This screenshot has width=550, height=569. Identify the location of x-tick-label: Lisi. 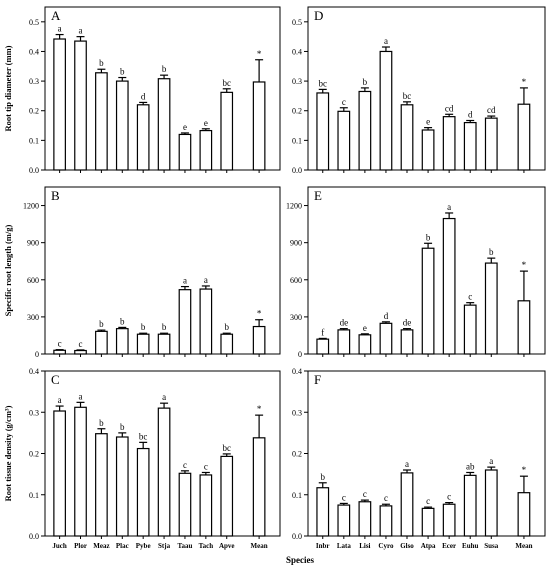
(364, 546).